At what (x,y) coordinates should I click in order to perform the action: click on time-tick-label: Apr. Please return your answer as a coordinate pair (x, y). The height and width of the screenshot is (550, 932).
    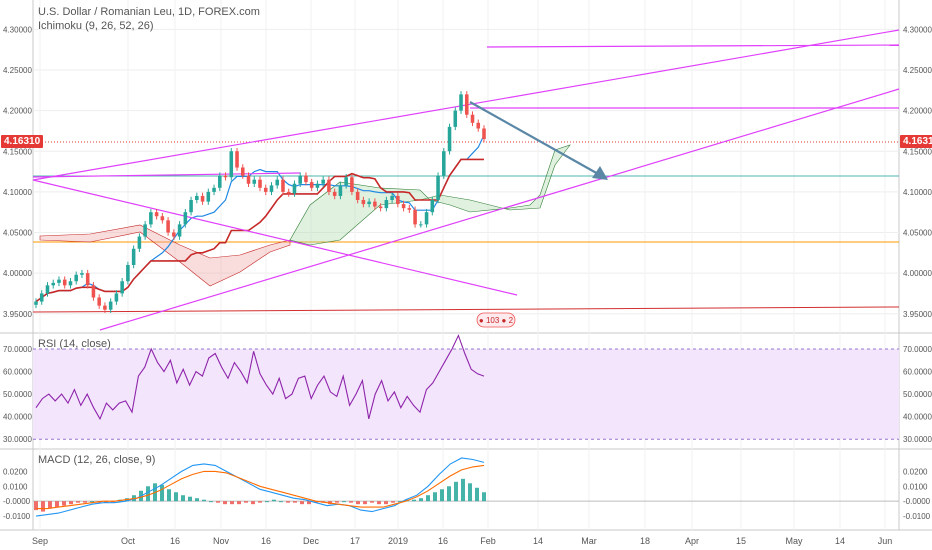
    Looking at the image, I should click on (692, 541).